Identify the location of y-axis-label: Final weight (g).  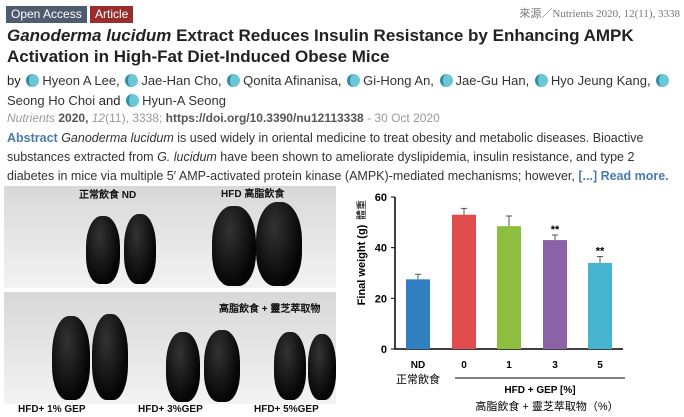
(362, 264).